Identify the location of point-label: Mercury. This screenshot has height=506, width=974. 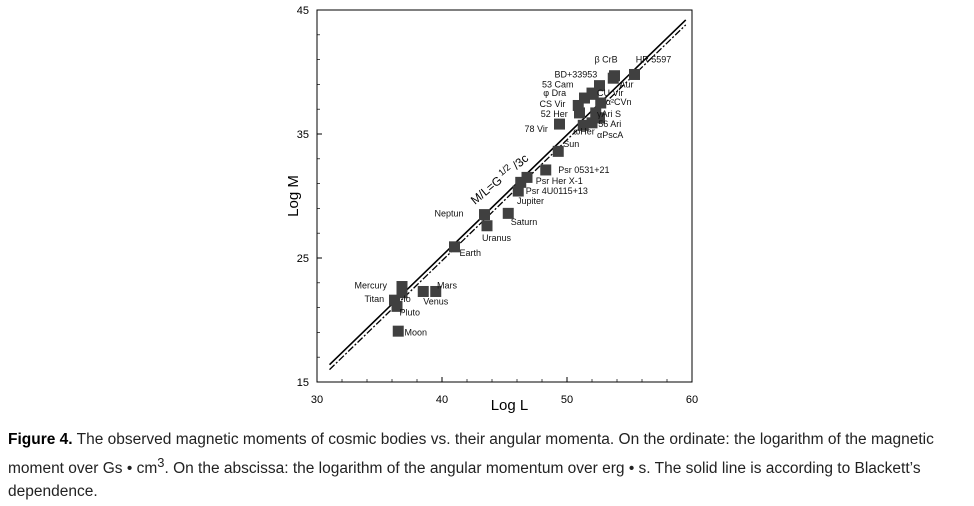
(371, 285).